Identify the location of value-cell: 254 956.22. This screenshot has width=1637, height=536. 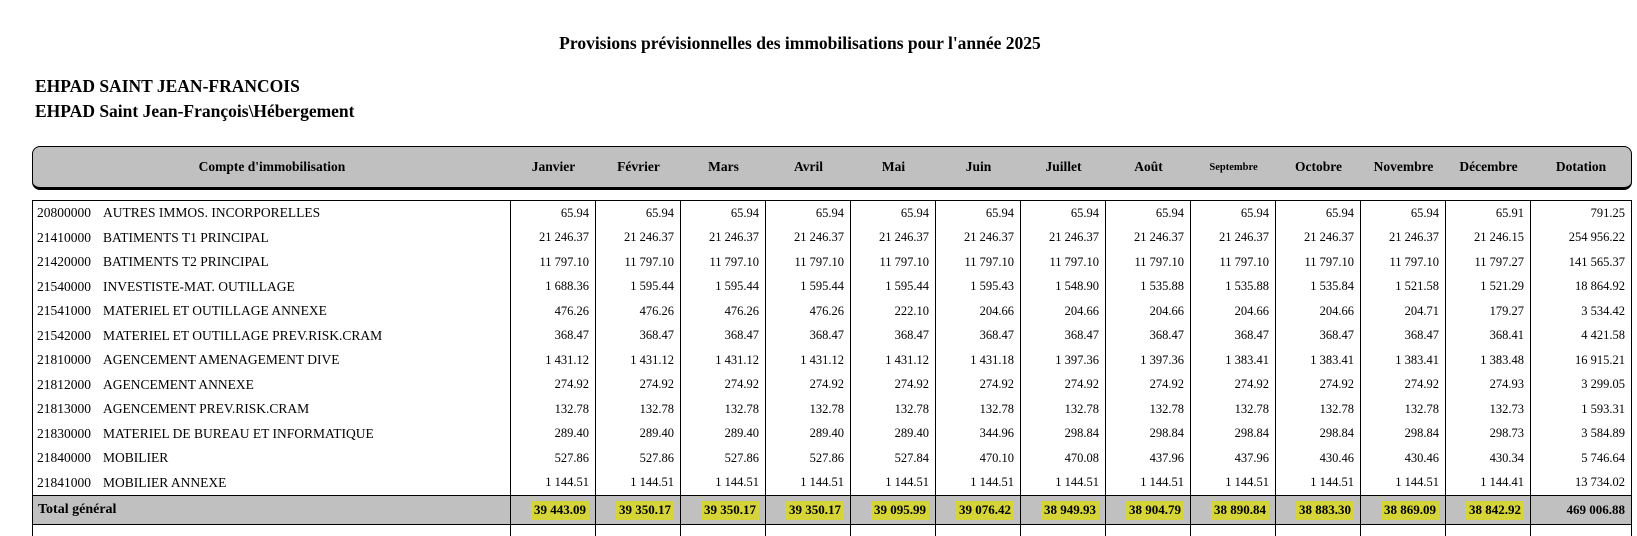
(1596, 237).